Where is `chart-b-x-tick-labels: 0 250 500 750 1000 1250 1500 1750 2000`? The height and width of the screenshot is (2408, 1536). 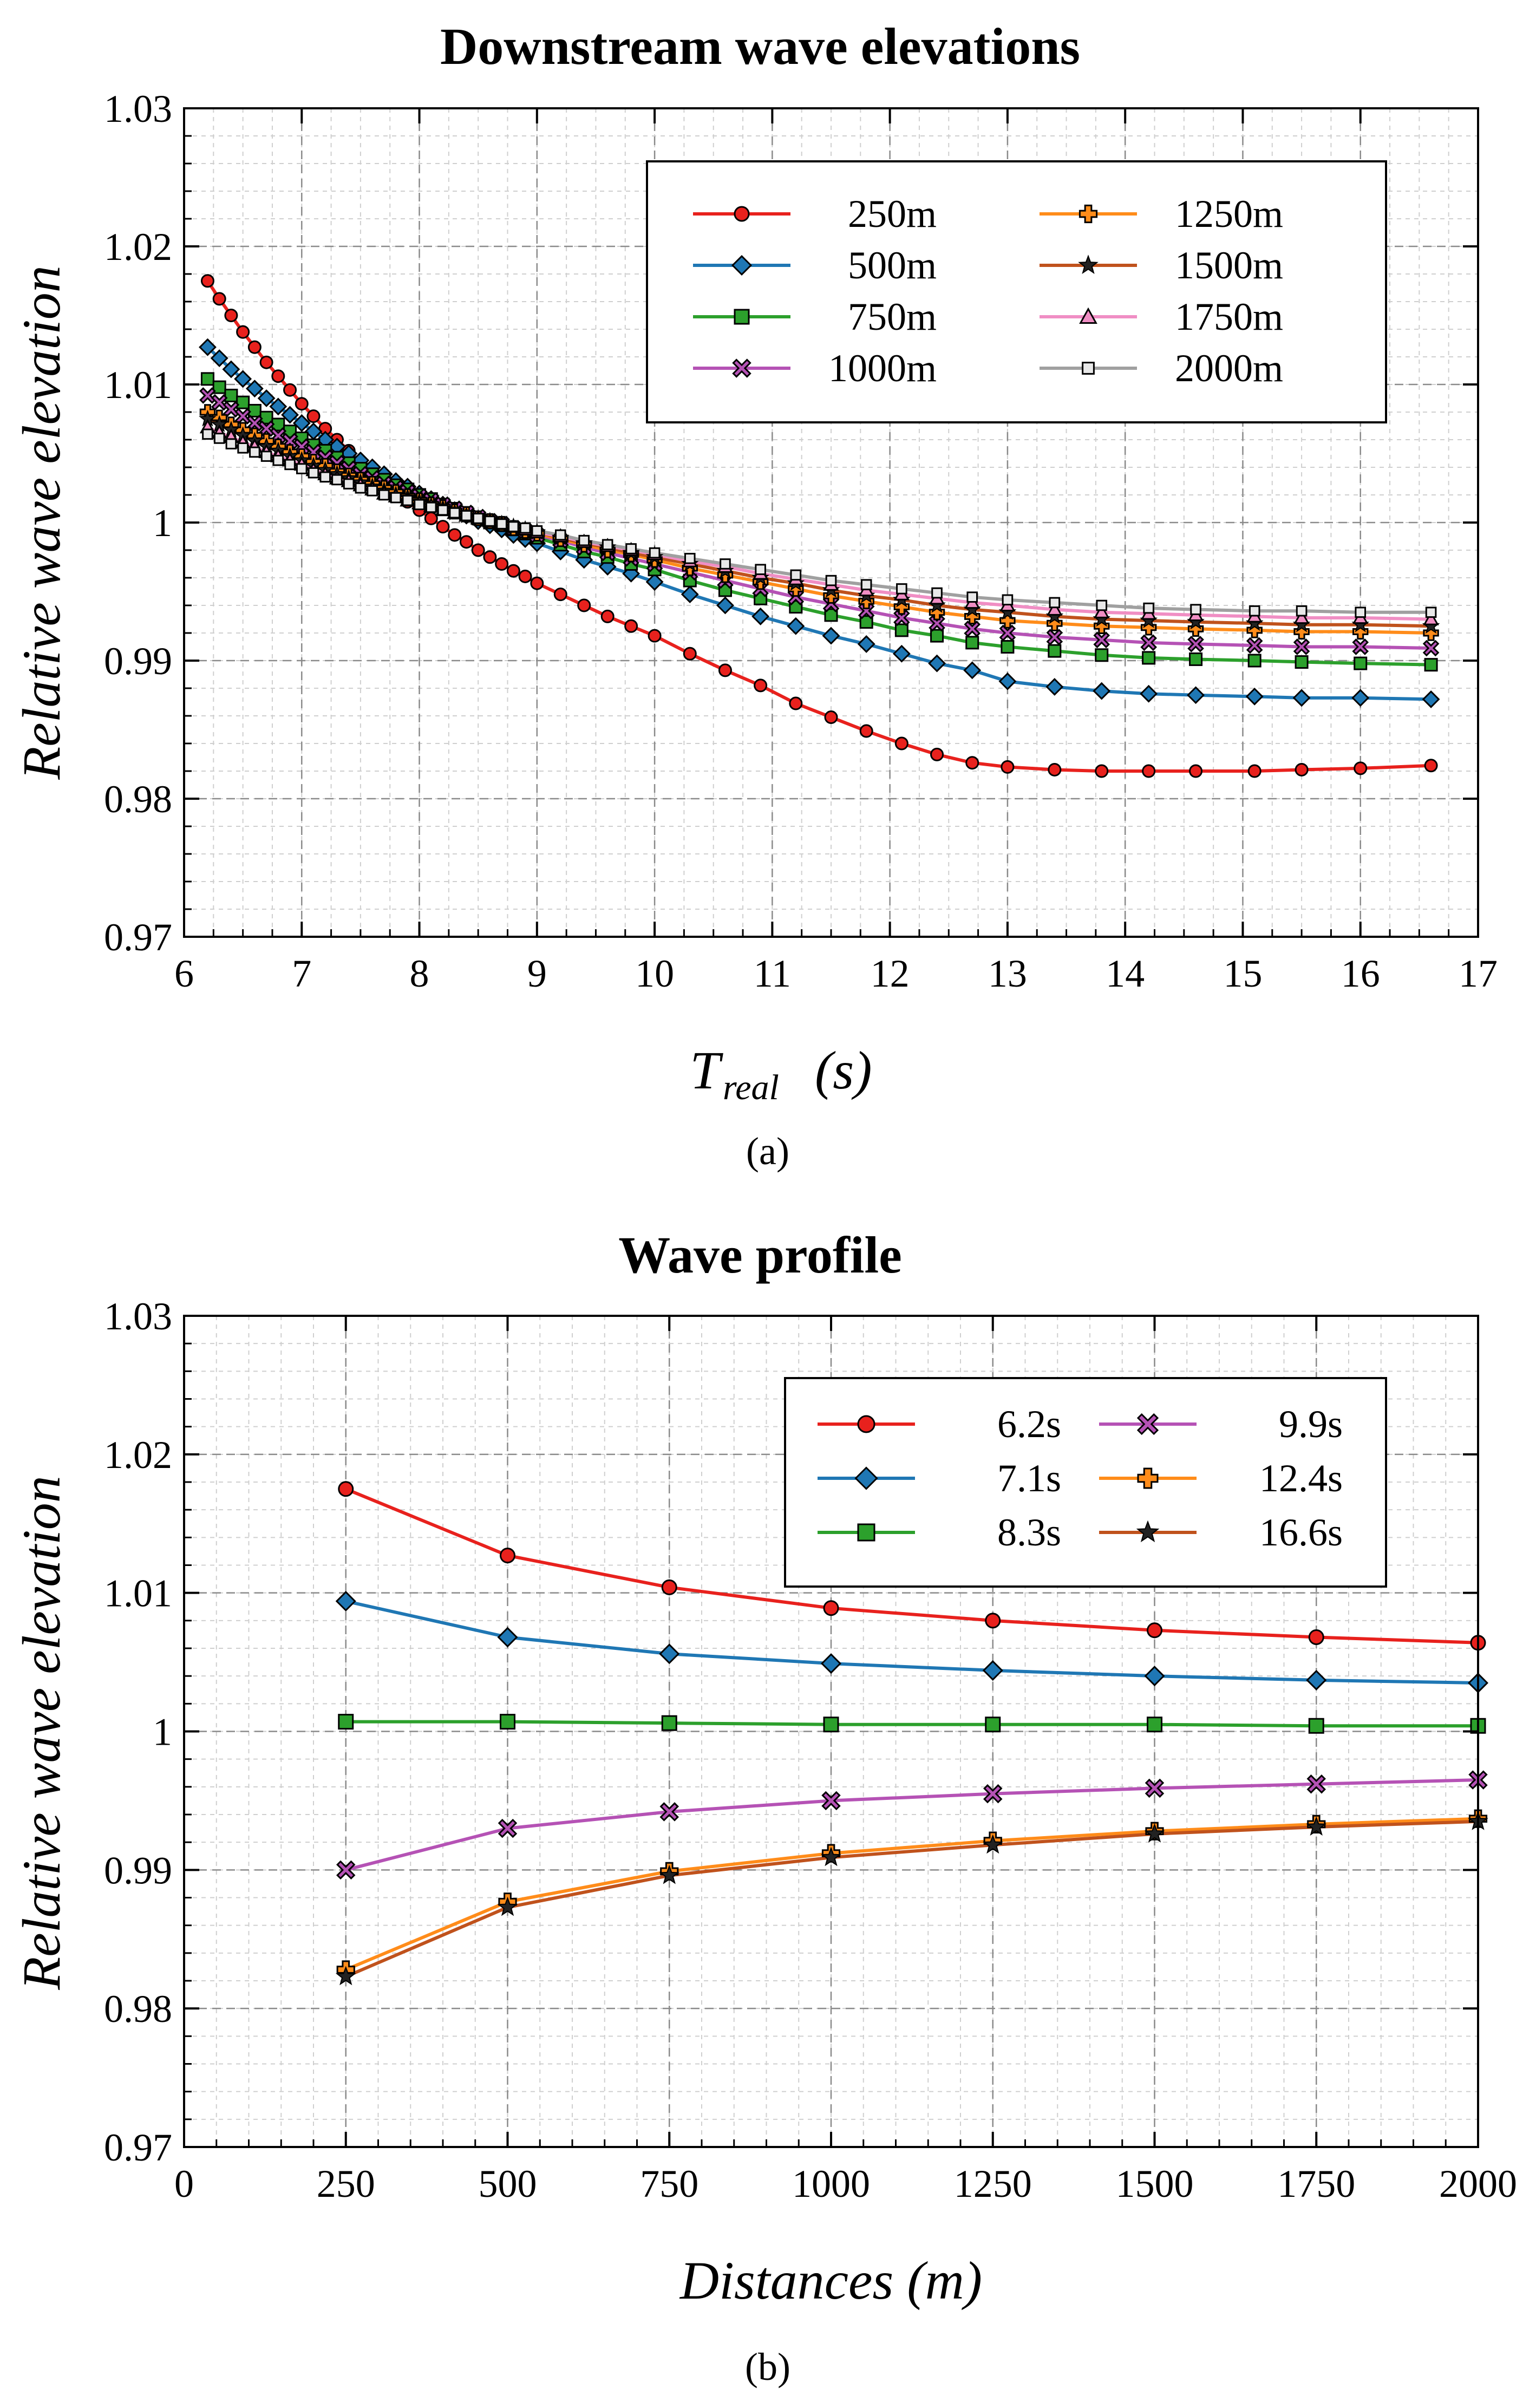
chart-b-x-tick-labels: 0 250 500 750 1000 1250 1500 1750 2000 is located at coordinates (845, 2183).